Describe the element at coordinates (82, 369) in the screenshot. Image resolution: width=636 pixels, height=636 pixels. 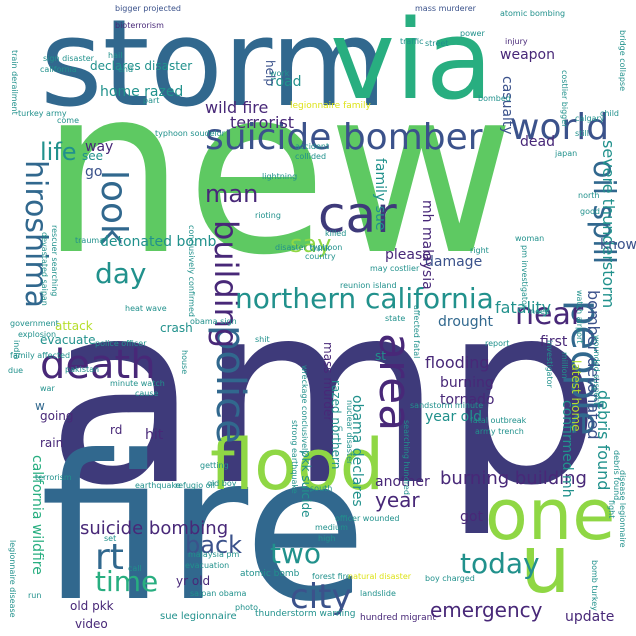
I see `word-pakistan: pakistan` at that location.